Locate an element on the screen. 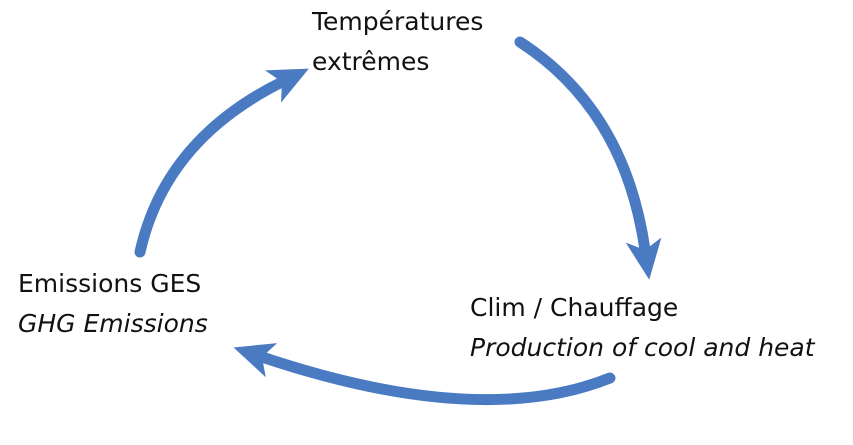 This screenshot has height=445, width=853. node-label: Températures is located at coordinates (398, 21).